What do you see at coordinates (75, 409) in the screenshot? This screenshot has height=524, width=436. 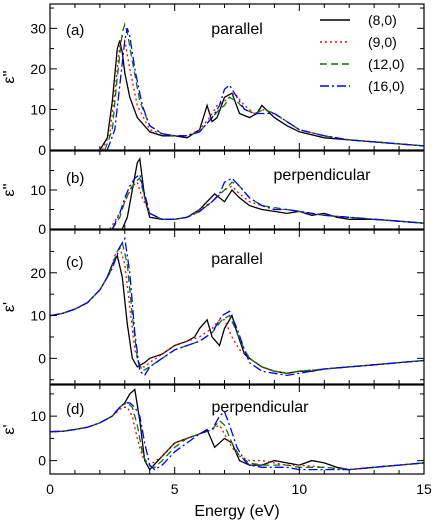 I see `panel-tag: (d)` at bounding box center [75, 409].